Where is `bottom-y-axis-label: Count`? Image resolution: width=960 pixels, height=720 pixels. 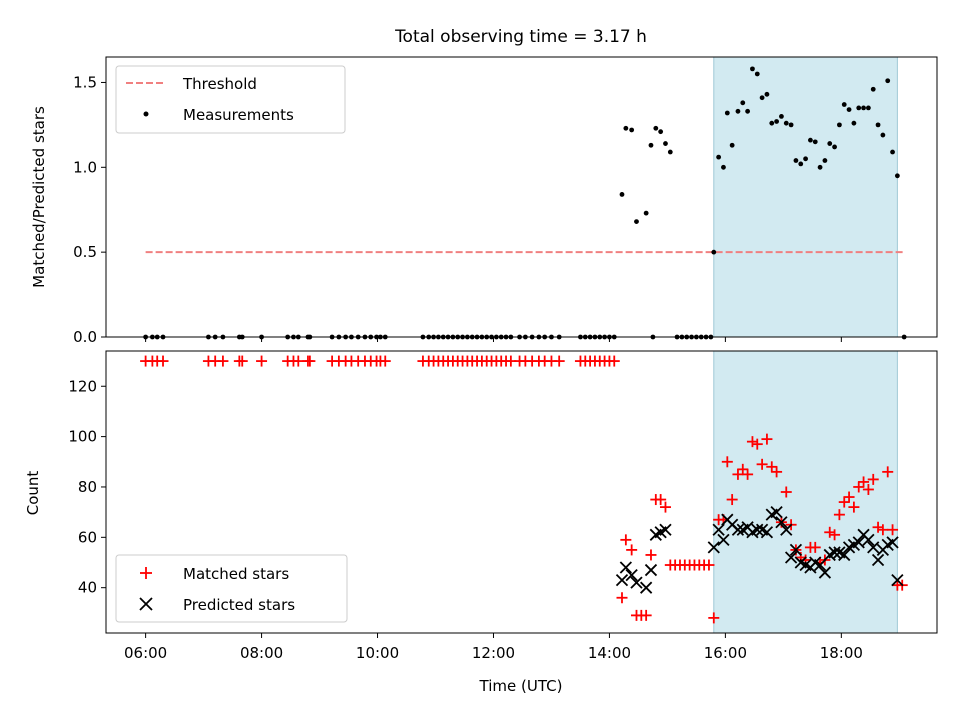
bottom-y-axis-label: Count is located at coordinates (33, 493).